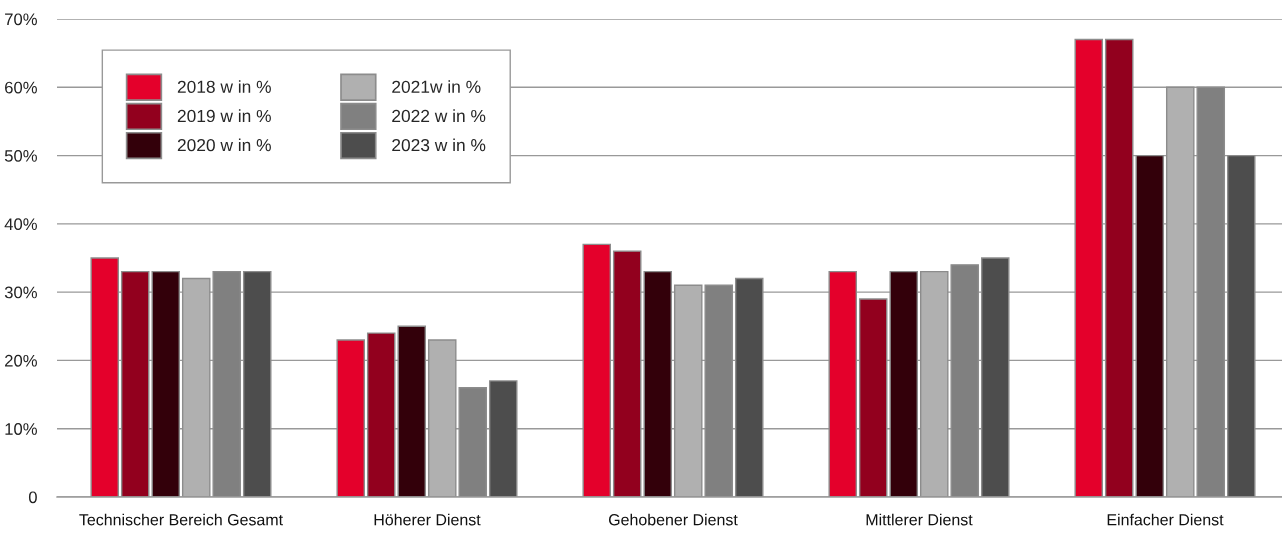 This screenshot has height=535, width=1282. What do you see at coordinates (20, 155) in the screenshot?
I see `y-tick-label: 50%` at bounding box center [20, 155].